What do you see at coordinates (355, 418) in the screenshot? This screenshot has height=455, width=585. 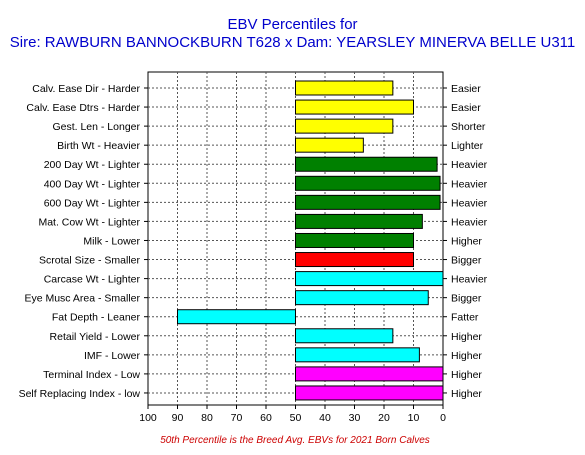 I see `x-tick-label: 30` at bounding box center [355, 418].